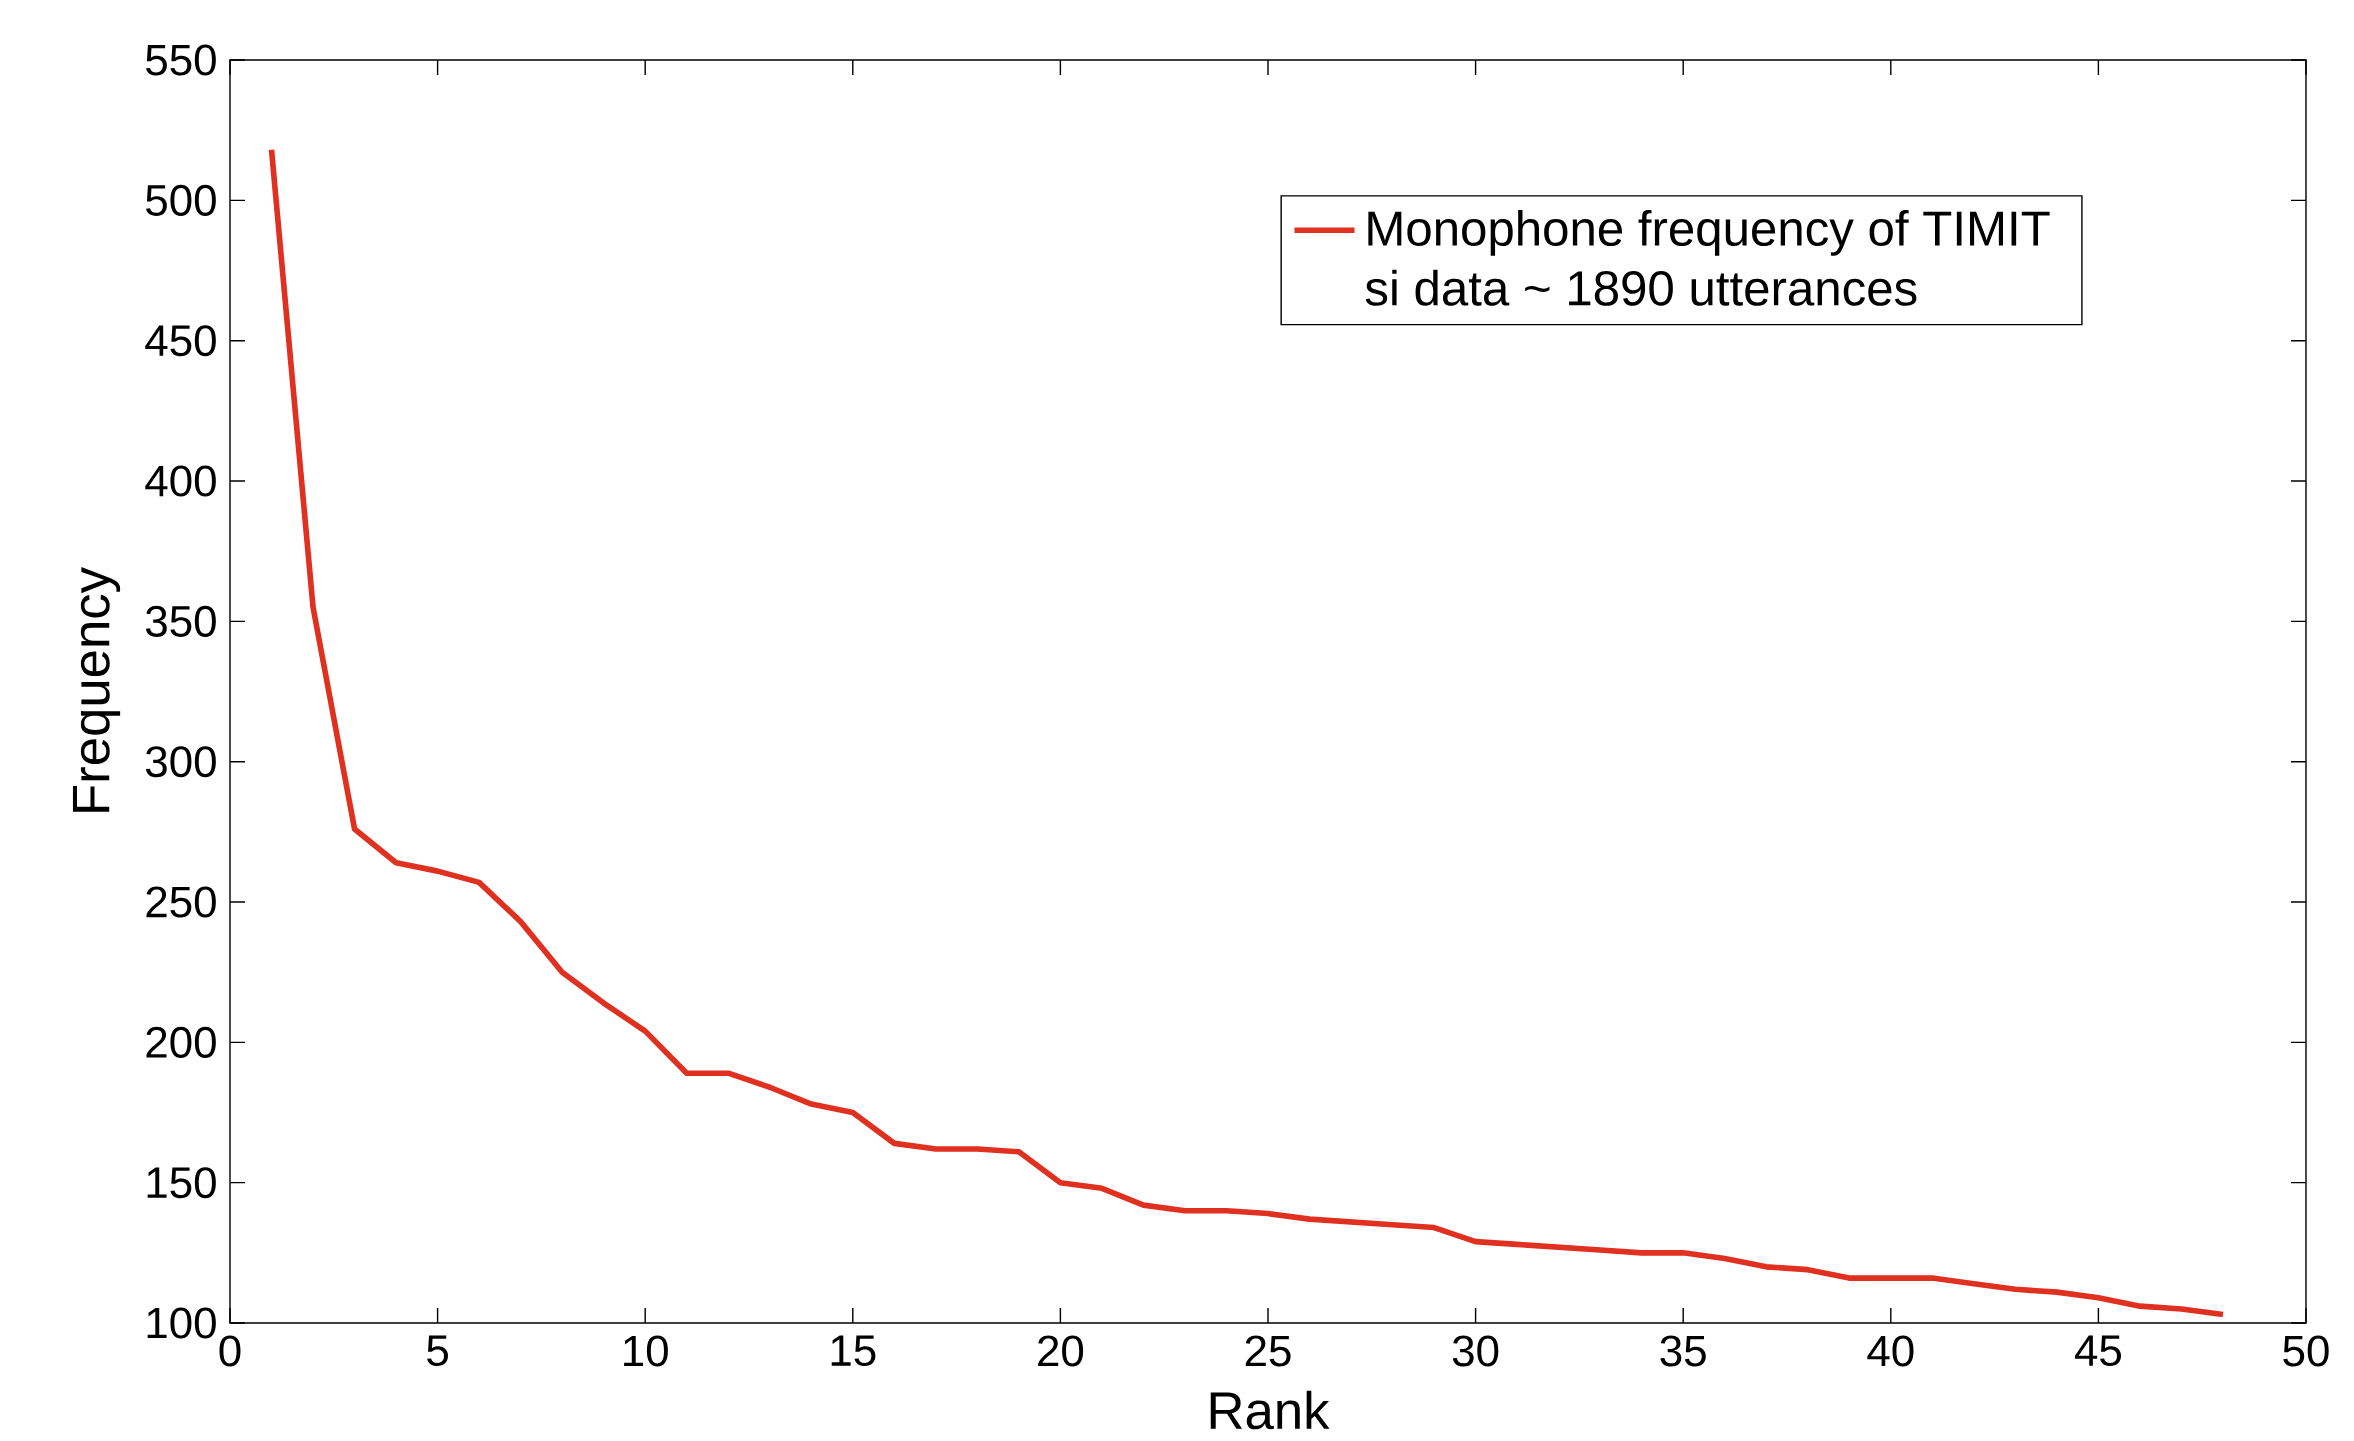  I want to click on y-tick-label: 550, so click(181, 60).